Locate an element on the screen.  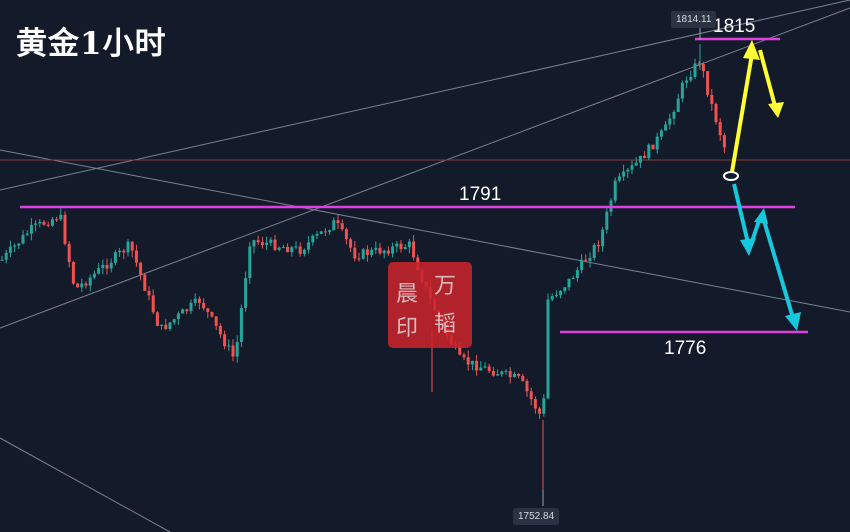
stamp-char: 韬 is located at coordinates (445, 324).